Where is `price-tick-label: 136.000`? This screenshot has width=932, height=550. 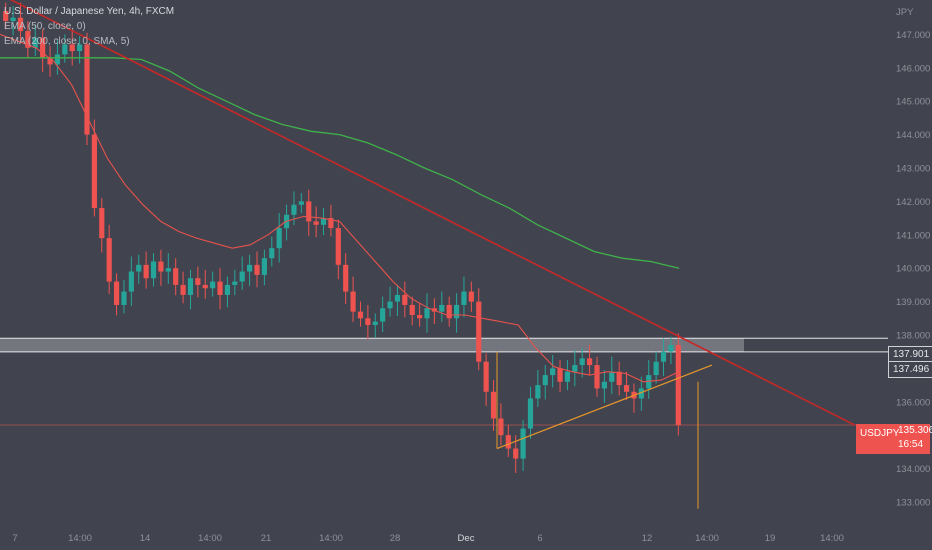
price-tick-label: 136.000 is located at coordinates (913, 402).